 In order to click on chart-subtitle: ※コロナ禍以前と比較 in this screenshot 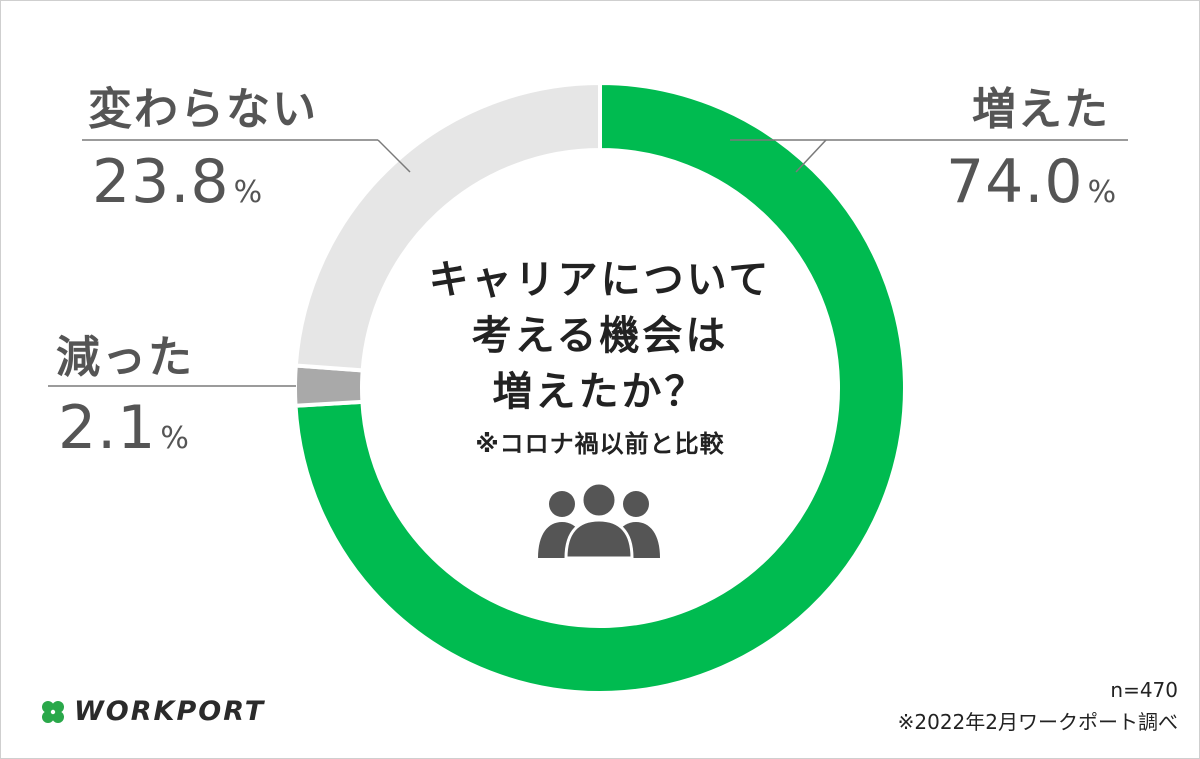, I will do `click(600, 444)`.